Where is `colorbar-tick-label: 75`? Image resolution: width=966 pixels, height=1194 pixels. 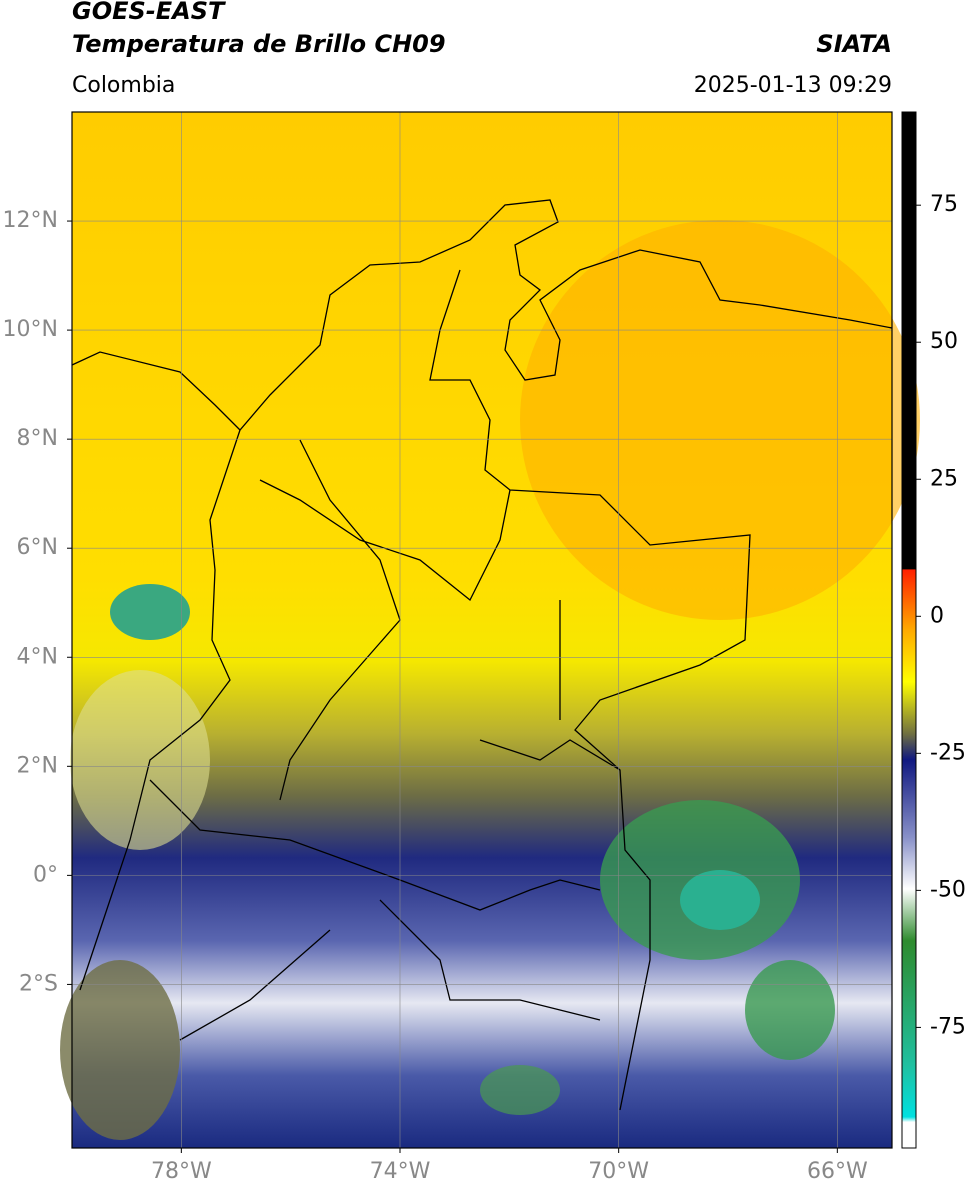
colorbar-tick-label: 75 is located at coordinates (944, 204).